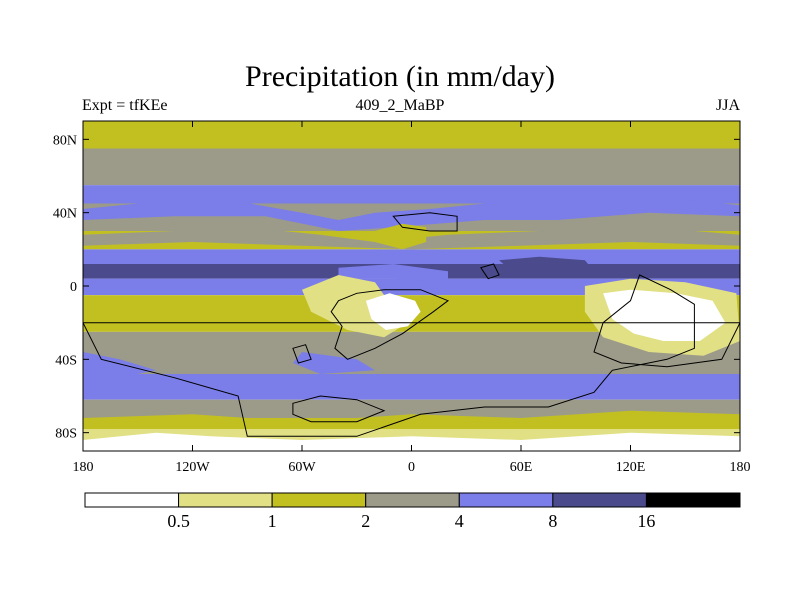  Describe the element at coordinates (192, 467) in the screenshot. I see `x-tick-label-1: 120W` at that location.